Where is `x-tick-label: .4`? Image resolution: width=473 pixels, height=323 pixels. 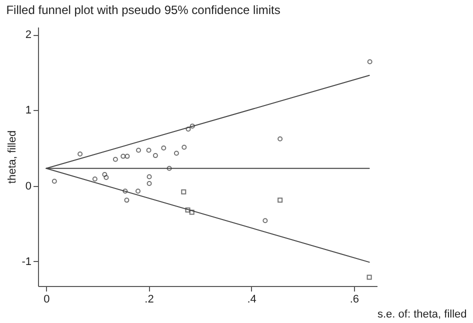 x-tick-label: .4 is located at coordinates (251, 300).